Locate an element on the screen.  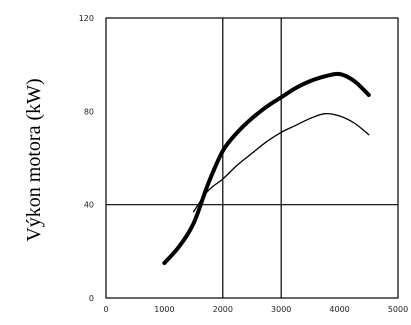
x-tick-label: 4000 is located at coordinates (339, 309).